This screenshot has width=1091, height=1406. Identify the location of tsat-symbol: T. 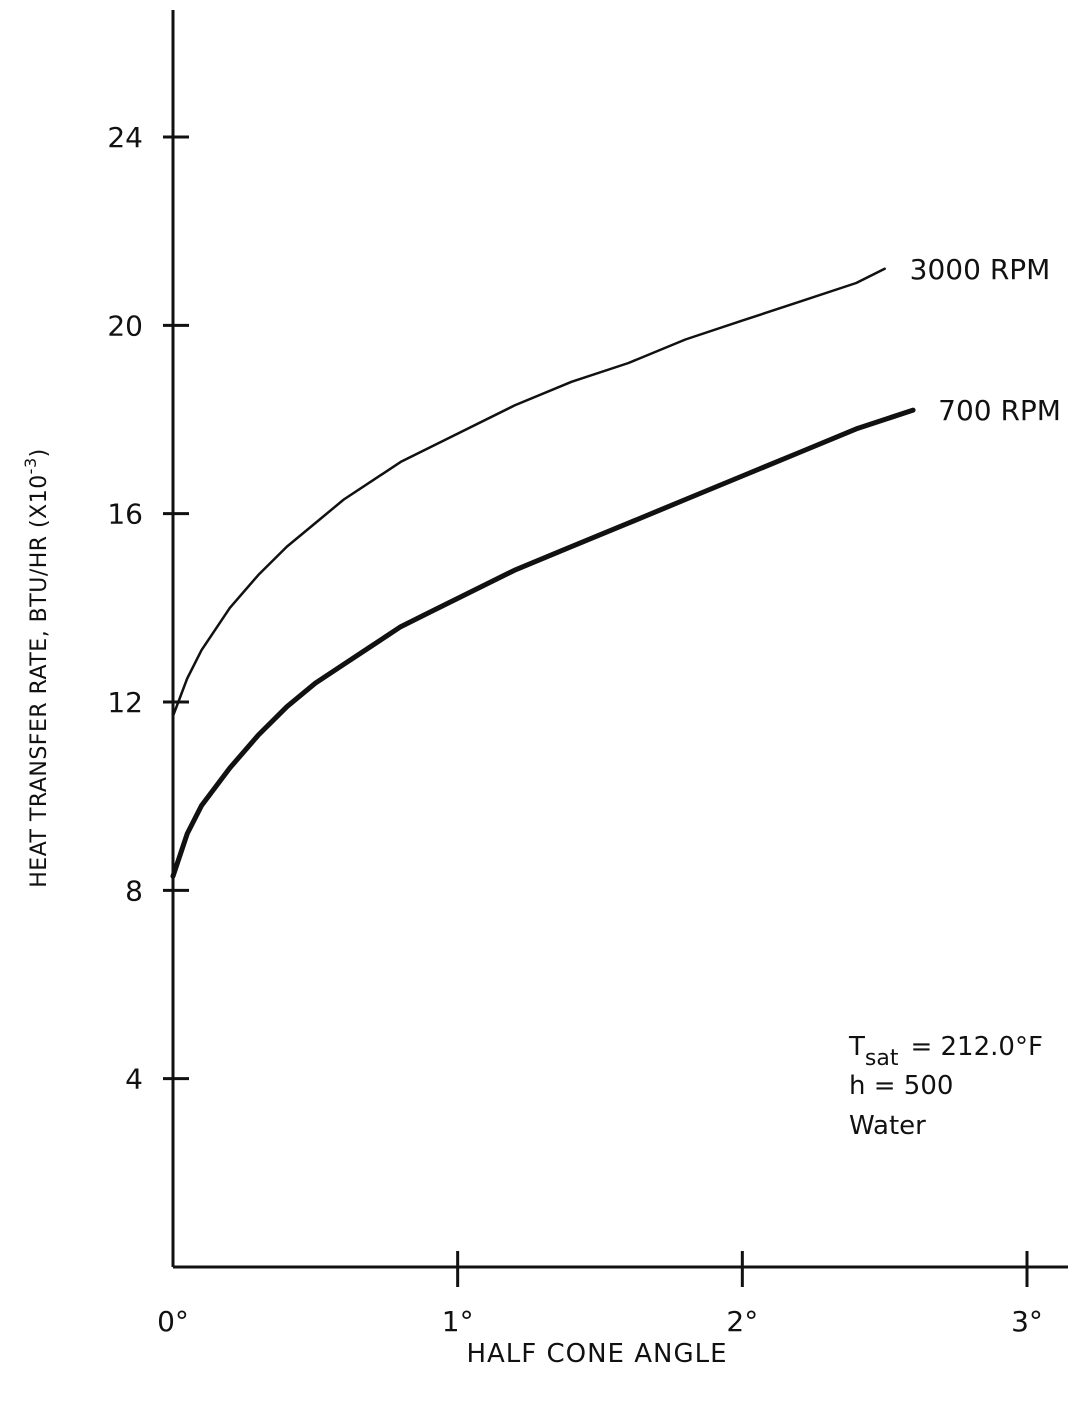
(856, 1047).